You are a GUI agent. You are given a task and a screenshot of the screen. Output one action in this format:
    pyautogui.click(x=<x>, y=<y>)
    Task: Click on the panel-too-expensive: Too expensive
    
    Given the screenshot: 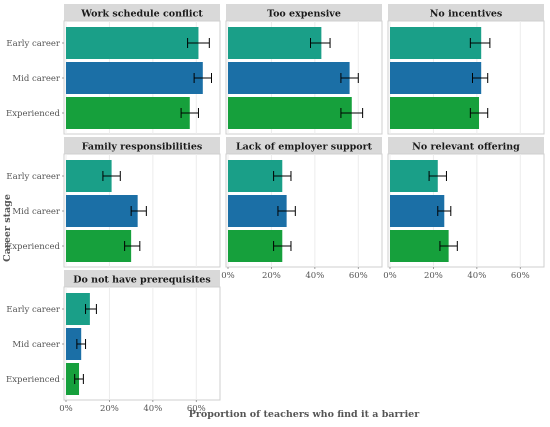 What is the action you would take?
    pyautogui.click(x=304, y=69)
    